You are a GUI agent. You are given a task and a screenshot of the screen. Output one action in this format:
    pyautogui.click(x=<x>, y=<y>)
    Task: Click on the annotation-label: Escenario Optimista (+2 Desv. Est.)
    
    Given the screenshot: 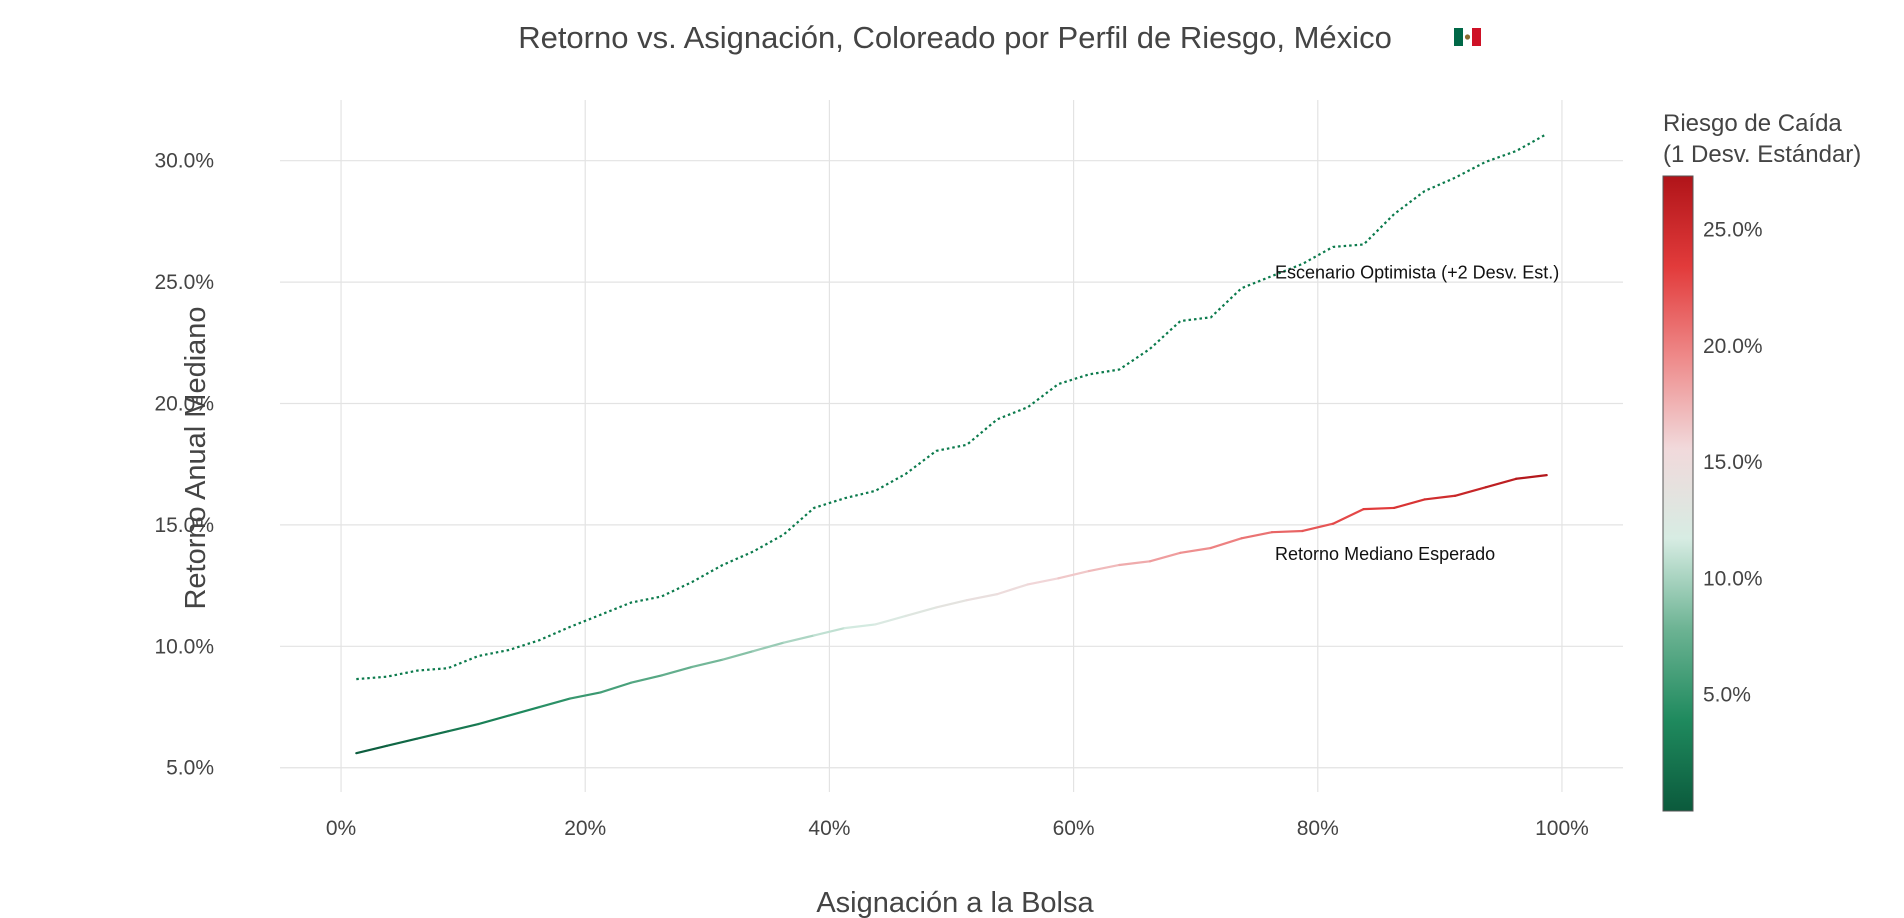 What is the action you would take?
    pyautogui.click(x=1417, y=272)
    